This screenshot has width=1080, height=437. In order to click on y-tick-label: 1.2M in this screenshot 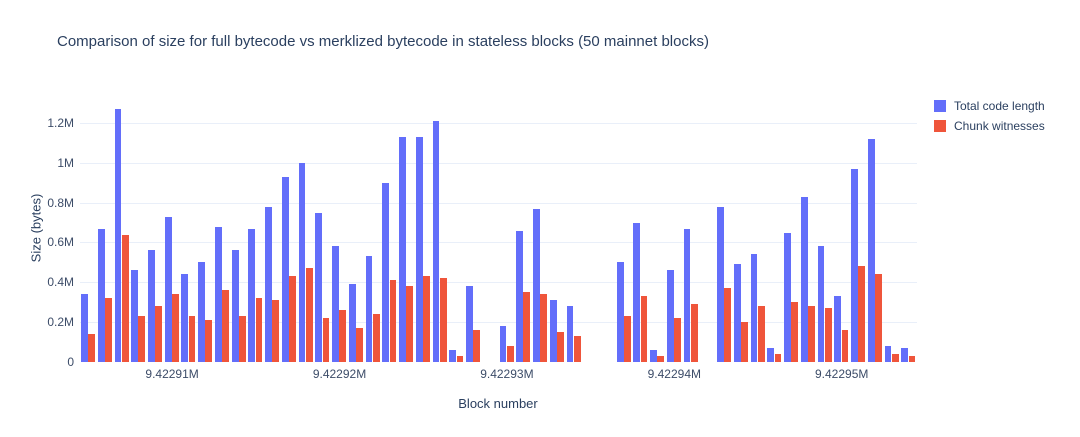, I will do `click(60, 122)`.